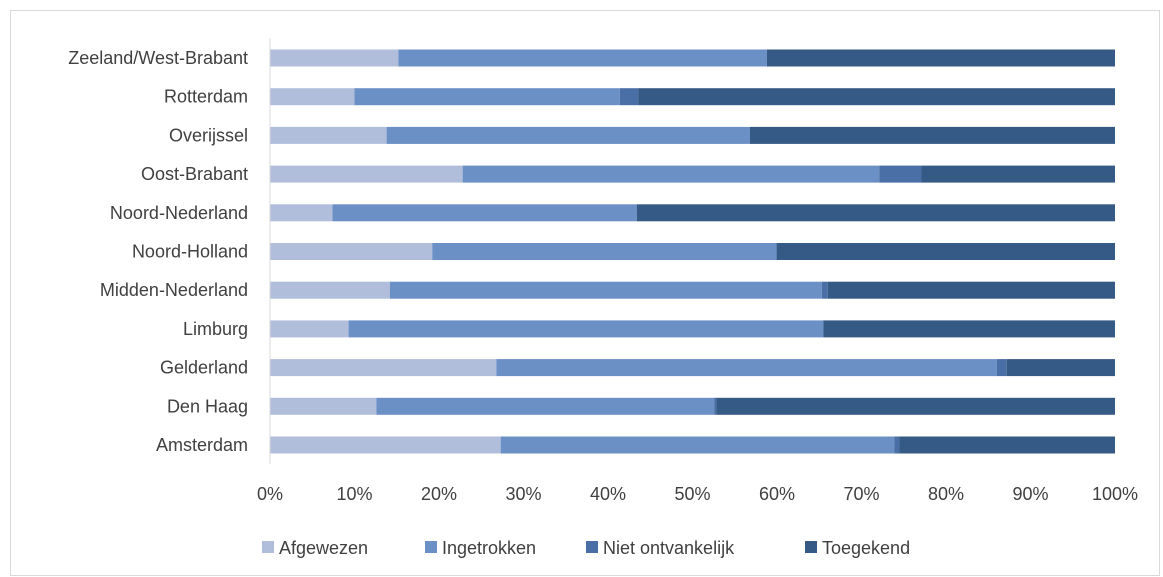 This screenshot has width=1163, height=577. Describe the element at coordinates (270, 494) in the screenshot. I see `x-tick-label: 0%` at that location.